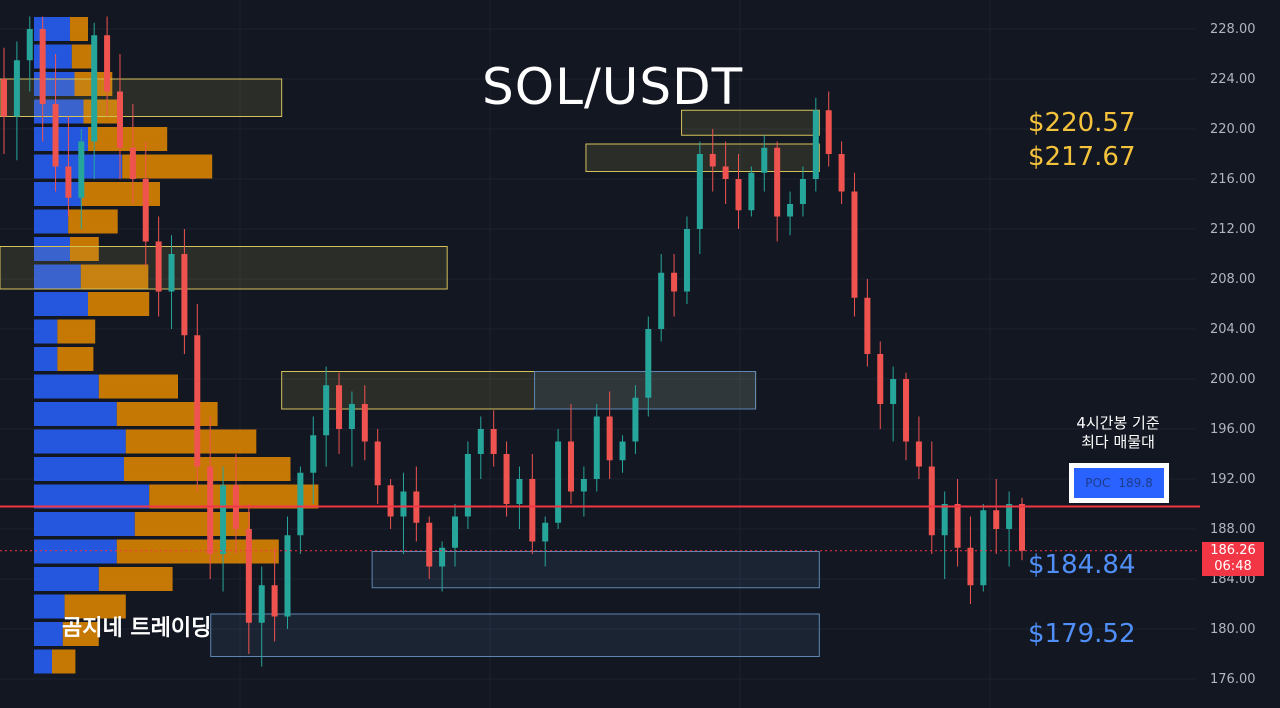 The image size is (1280, 708). Describe the element at coordinates (1233, 629) in the screenshot. I see `price-tick-label: 180.00` at that location.